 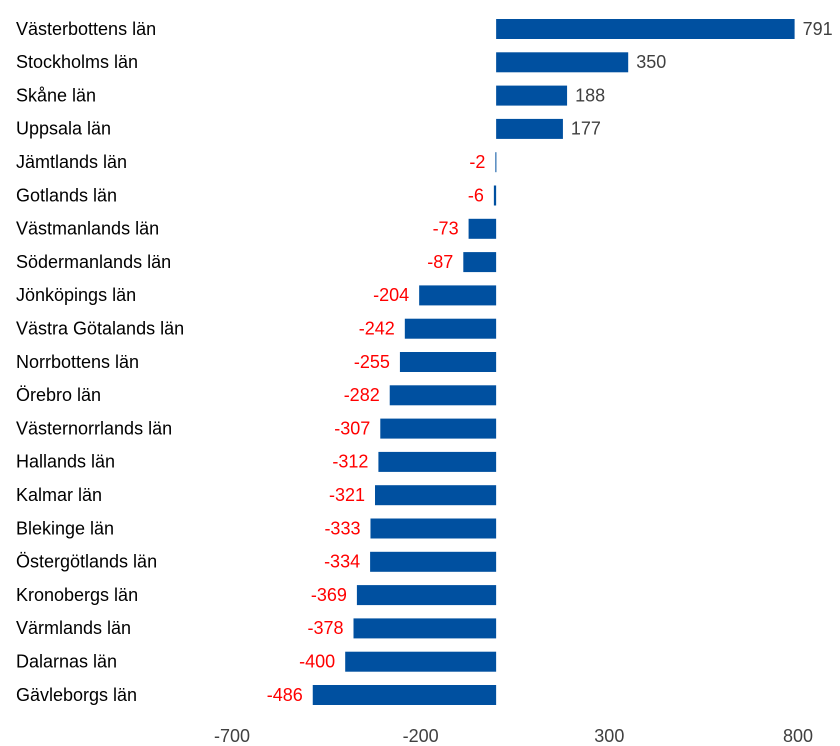 What do you see at coordinates (362, 395) in the screenshot?
I see `value-label: -282` at bounding box center [362, 395].